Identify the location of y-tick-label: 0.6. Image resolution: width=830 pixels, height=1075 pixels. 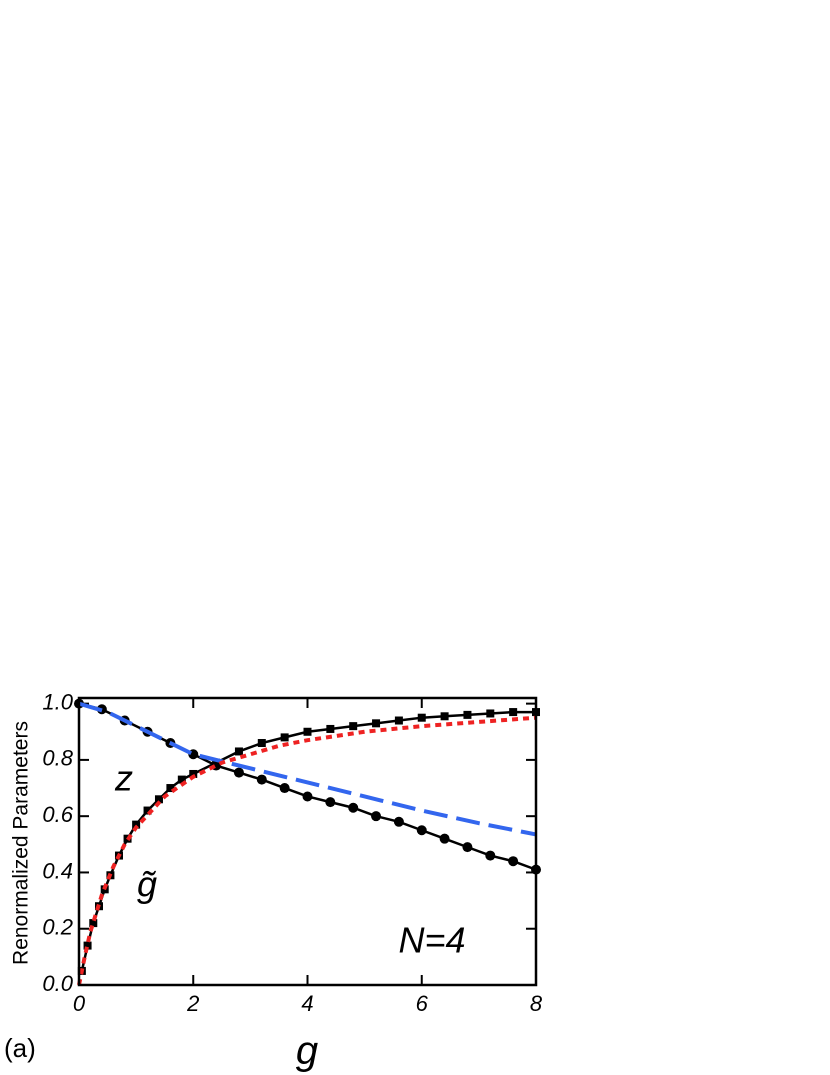
(57, 814).